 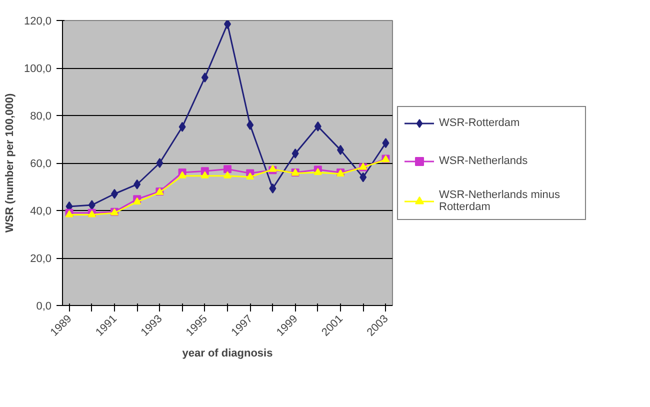 I want to click on legend-label: WSR-Netherlands minus Rotterdam, so click(x=500, y=200).